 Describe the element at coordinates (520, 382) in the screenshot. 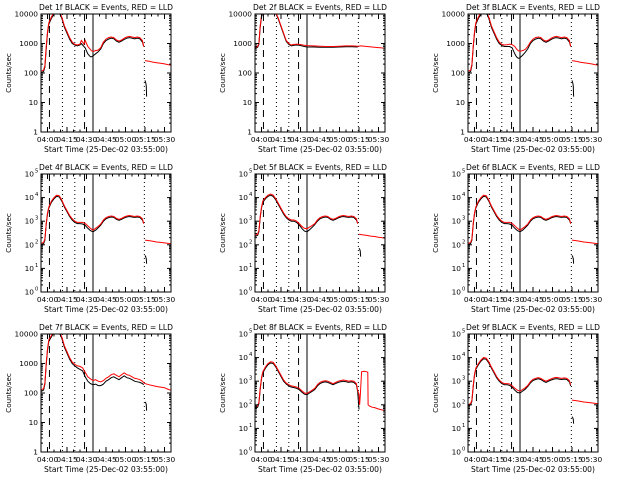

I see `chart-8-series-events` at that location.